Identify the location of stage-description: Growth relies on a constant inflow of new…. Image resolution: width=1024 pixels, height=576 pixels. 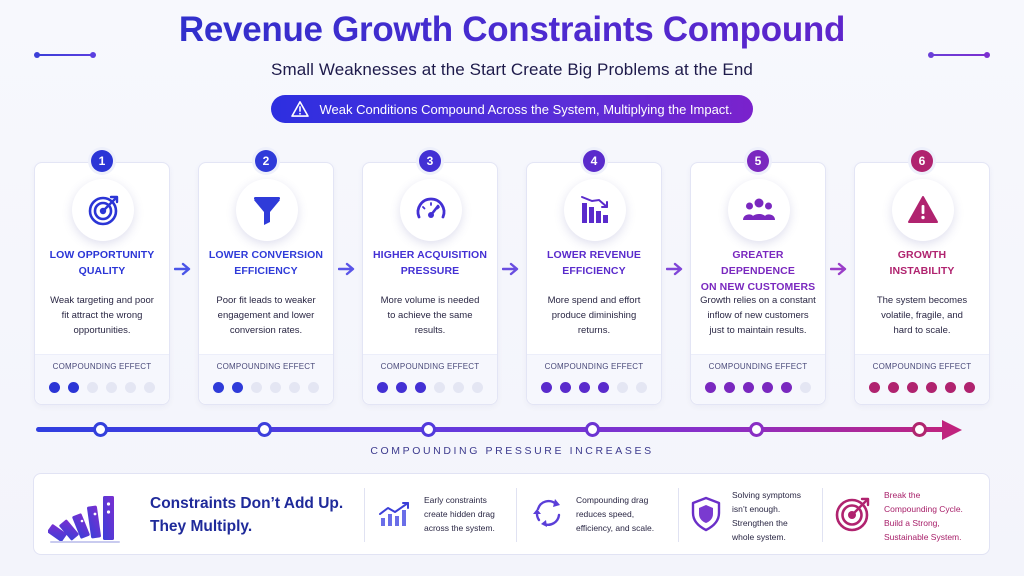
(758, 315).